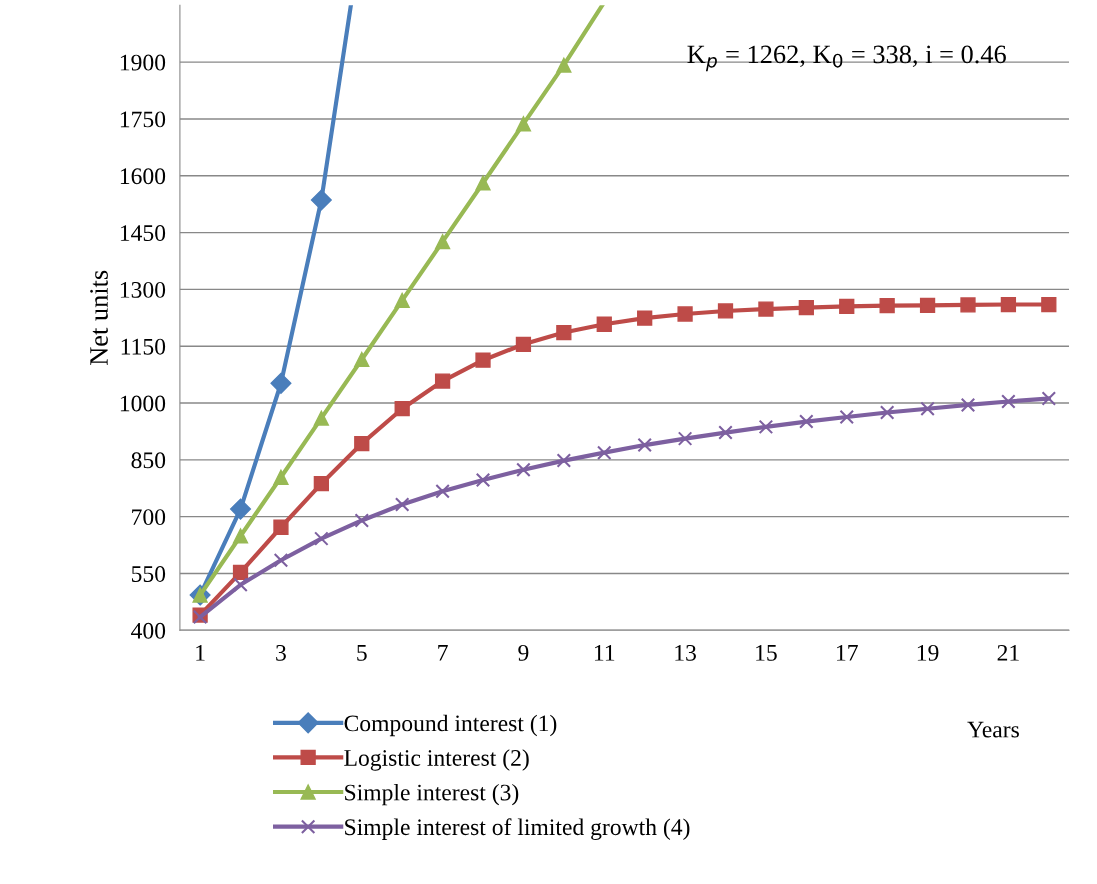  I want to click on x-axis-title: Years, so click(993, 729).